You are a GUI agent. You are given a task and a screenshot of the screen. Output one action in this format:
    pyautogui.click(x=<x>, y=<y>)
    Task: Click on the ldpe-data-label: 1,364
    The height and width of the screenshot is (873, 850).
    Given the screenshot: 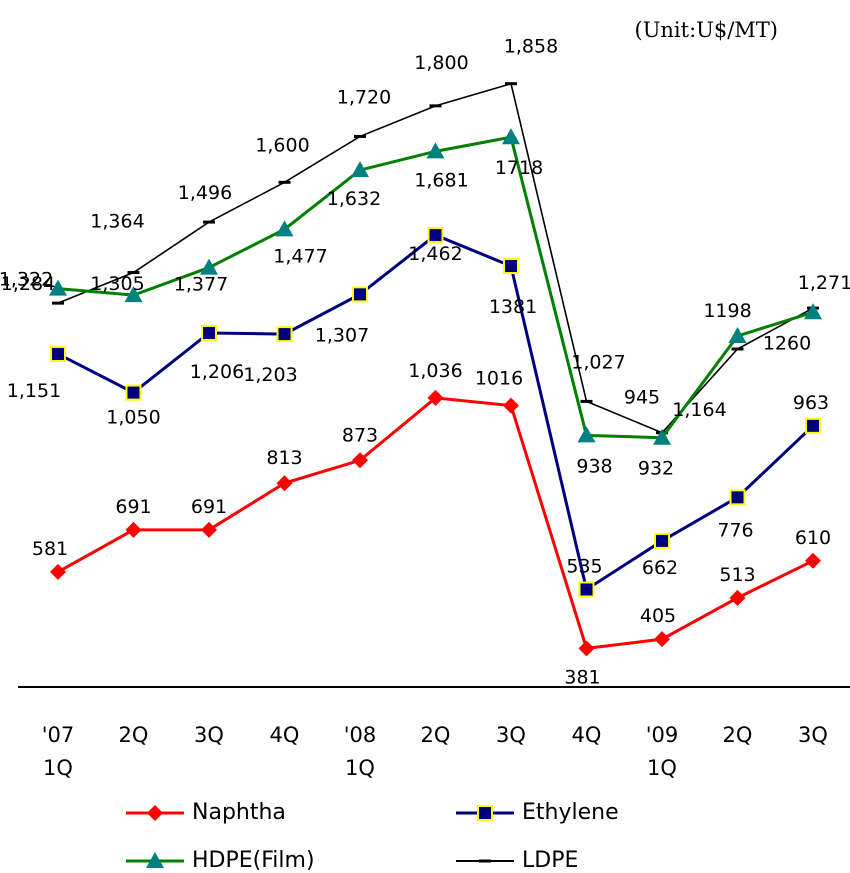 What is the action you would take?
    pyautogui.click(x=117, y=222)
    